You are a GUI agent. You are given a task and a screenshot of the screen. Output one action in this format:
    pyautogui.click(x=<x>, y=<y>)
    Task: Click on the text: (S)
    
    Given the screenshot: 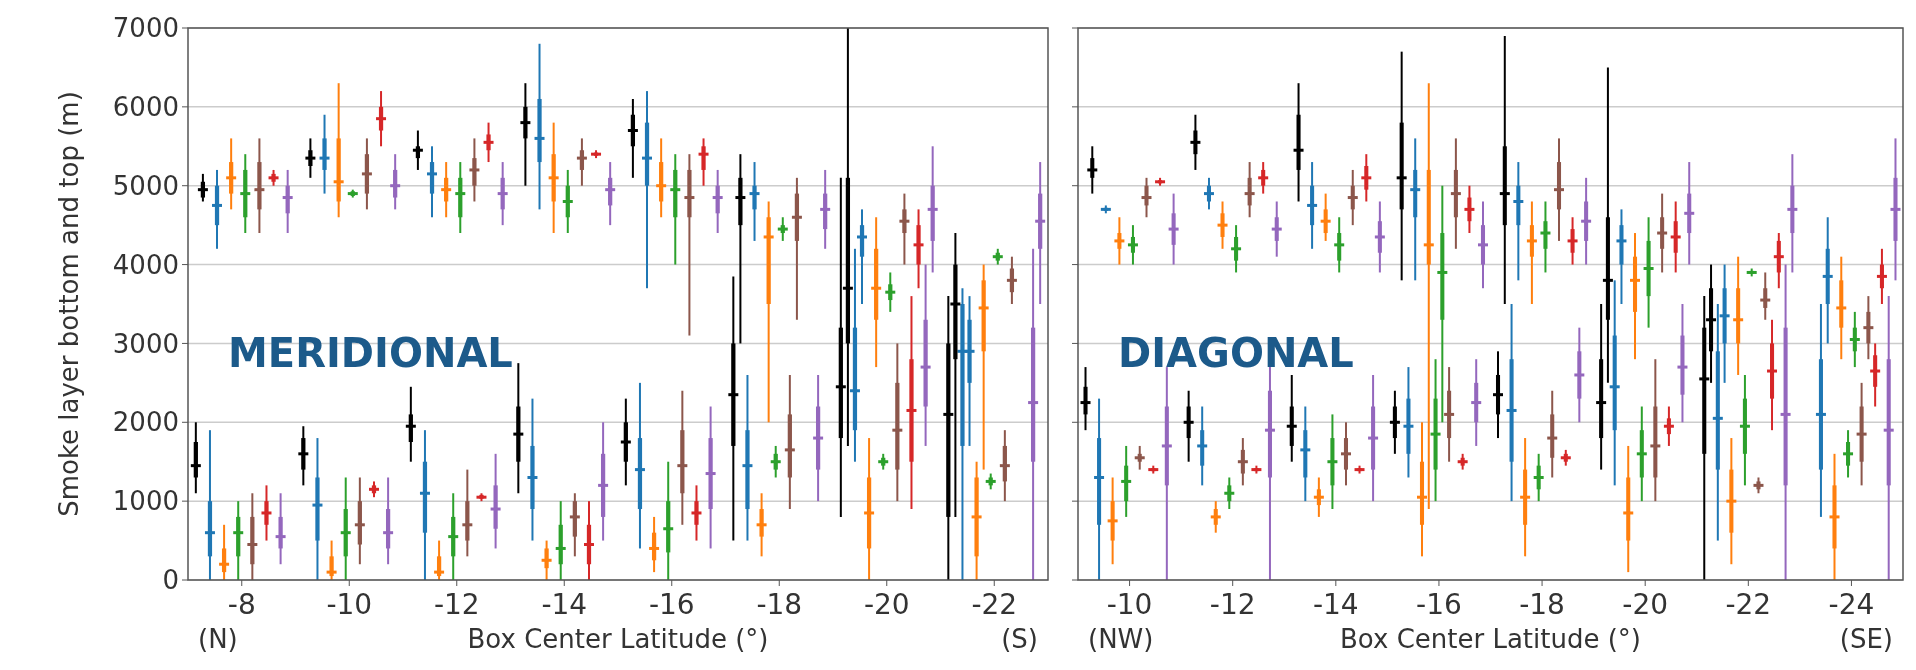 What is the action you would take?
    pyautogui.click(x=1019, y=639)
    